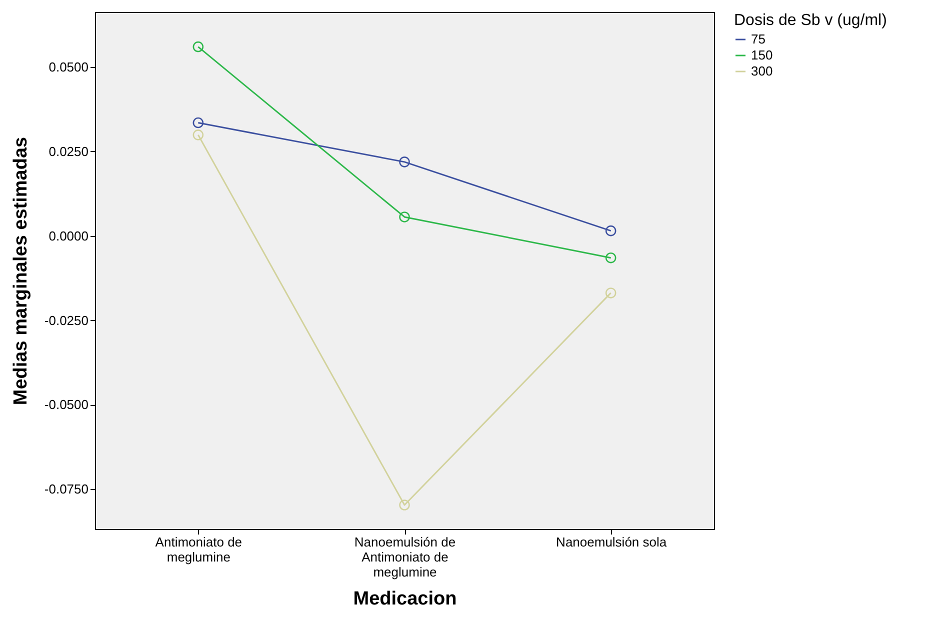  I want to click on legend-title: Dosis de Sb v (ug/ml), so click(810, 20).